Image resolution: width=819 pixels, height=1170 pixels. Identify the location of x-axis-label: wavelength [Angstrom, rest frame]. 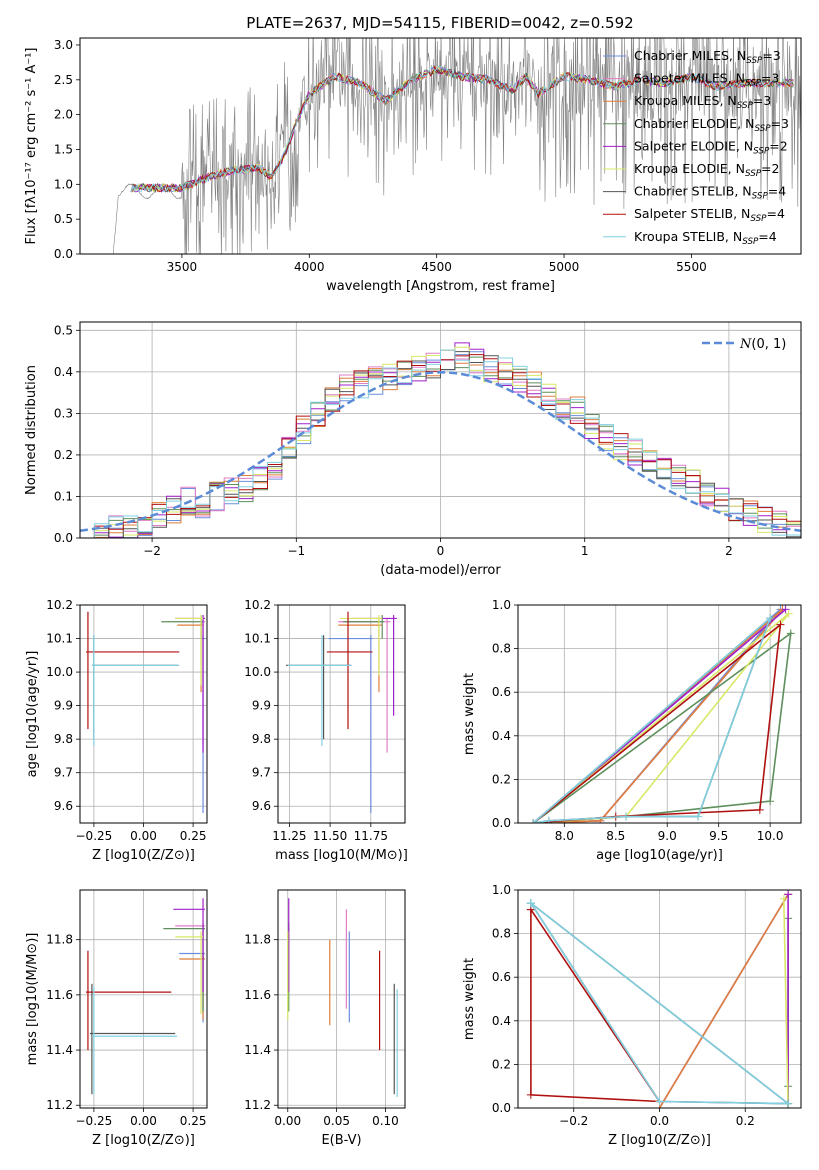
(440, 286).